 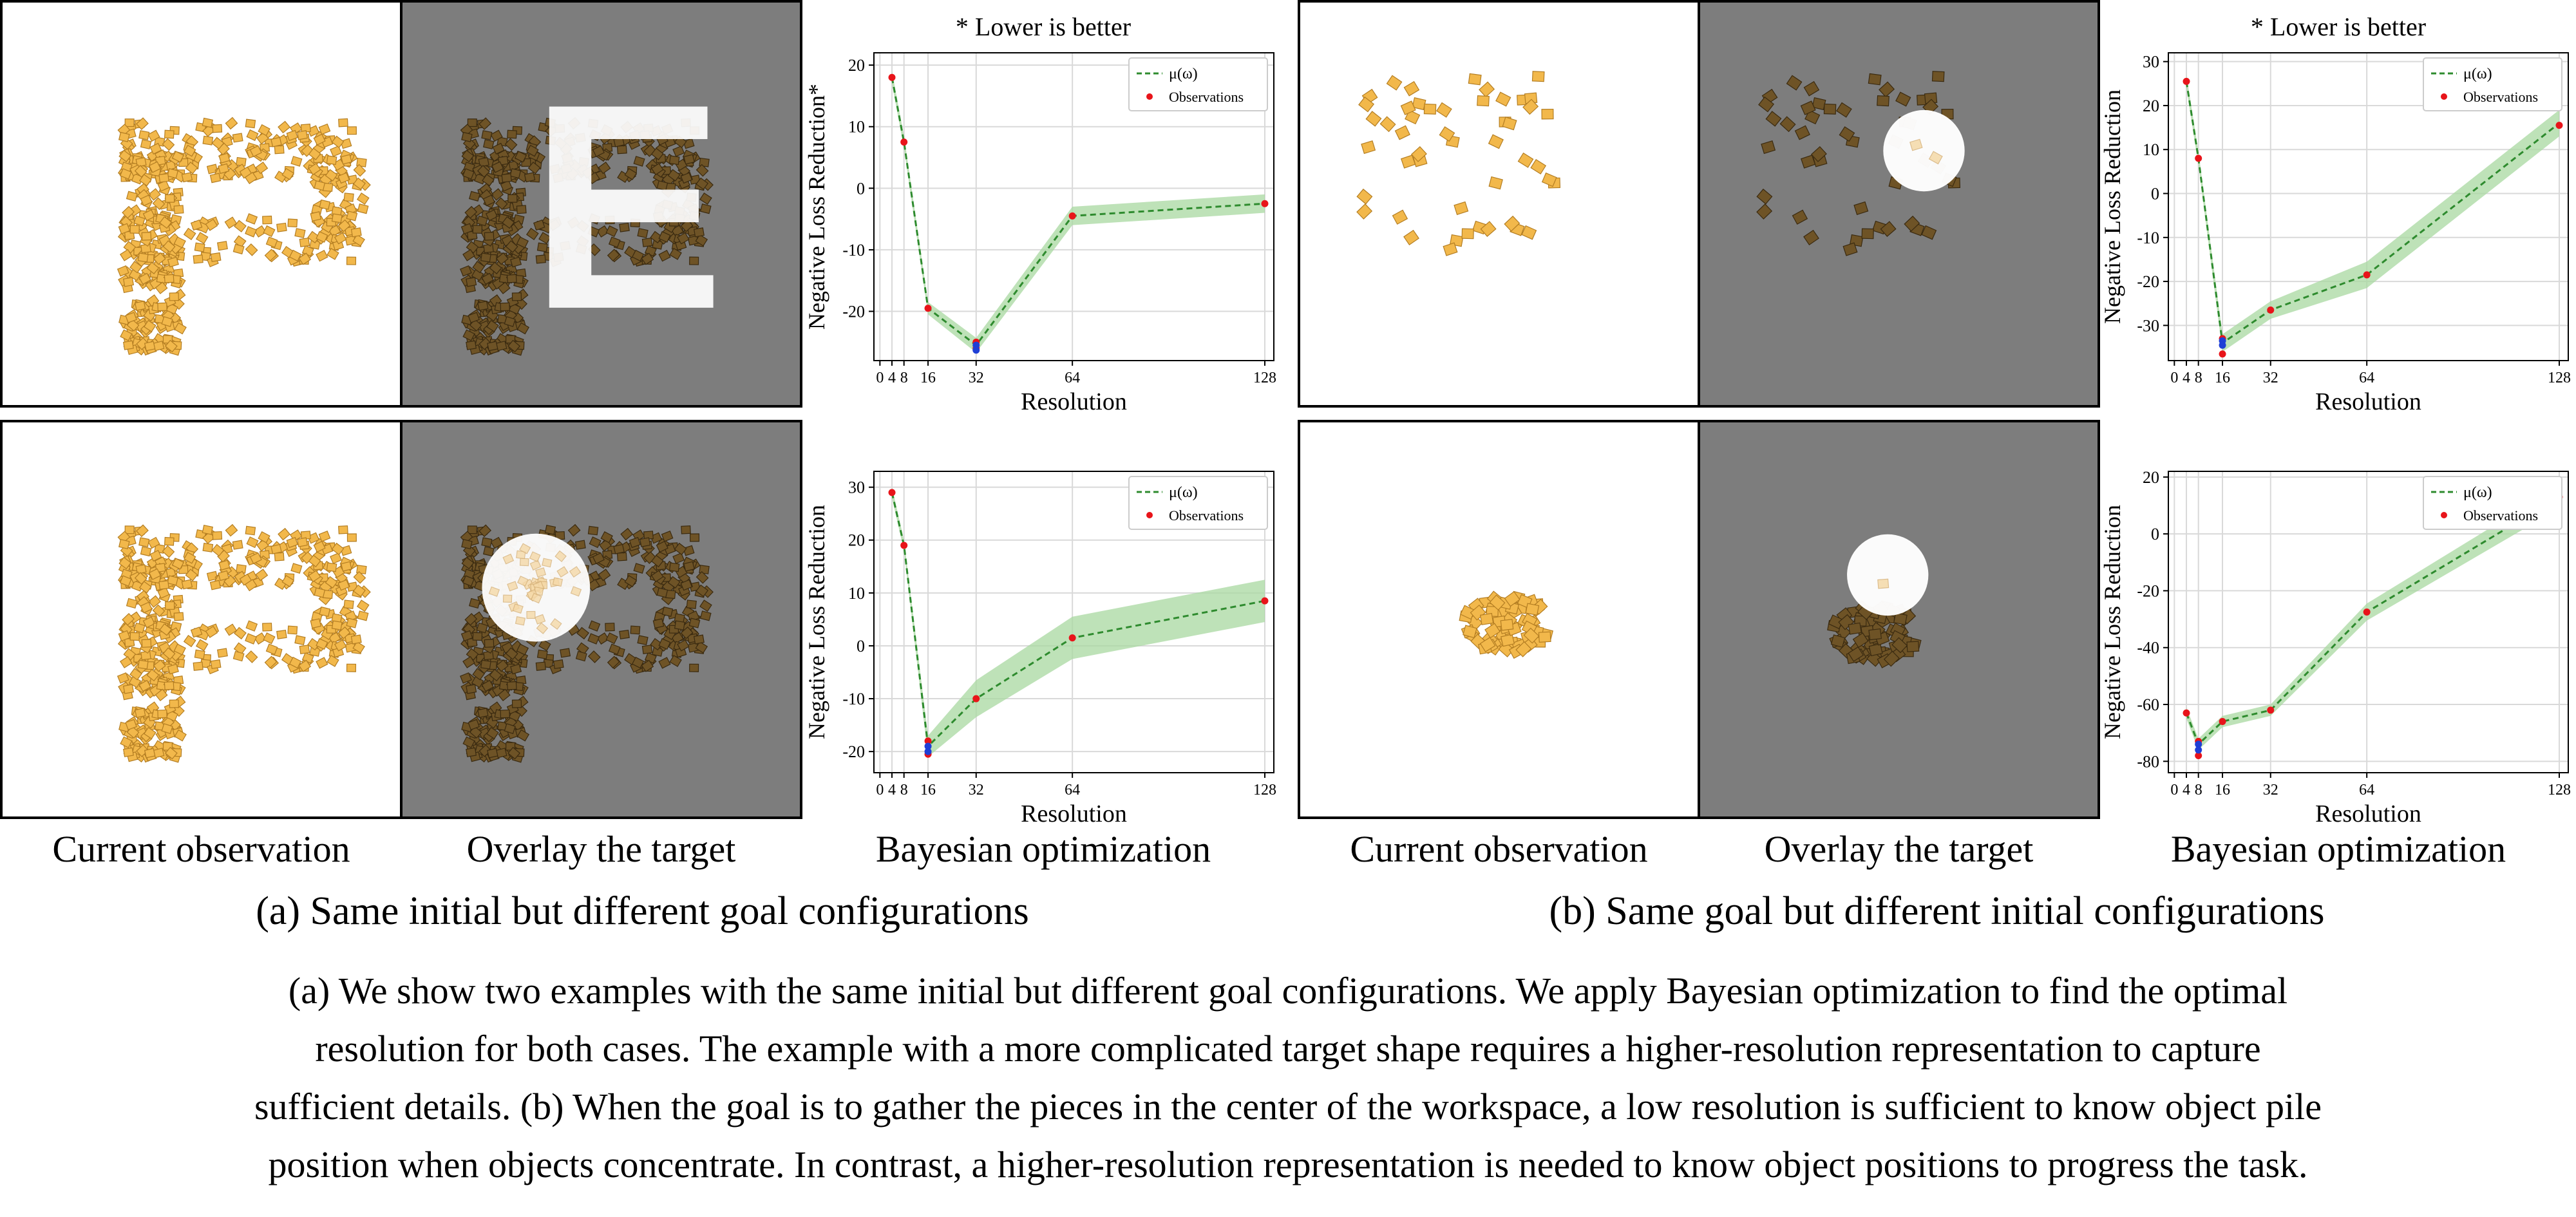 I want to click on col-label-current-a: Current observation, so click(x=201, y=849).